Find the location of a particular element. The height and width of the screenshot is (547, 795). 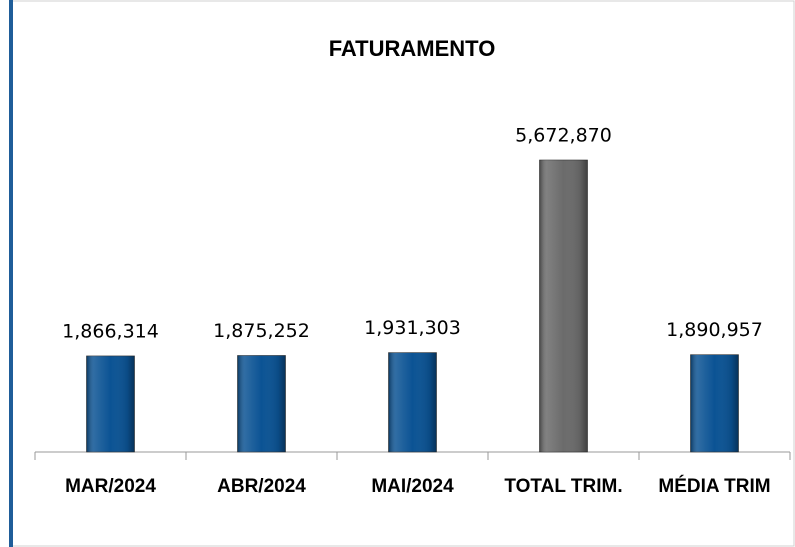

x-tick-label: ABR/2024 is located at coordinates (261, 486).